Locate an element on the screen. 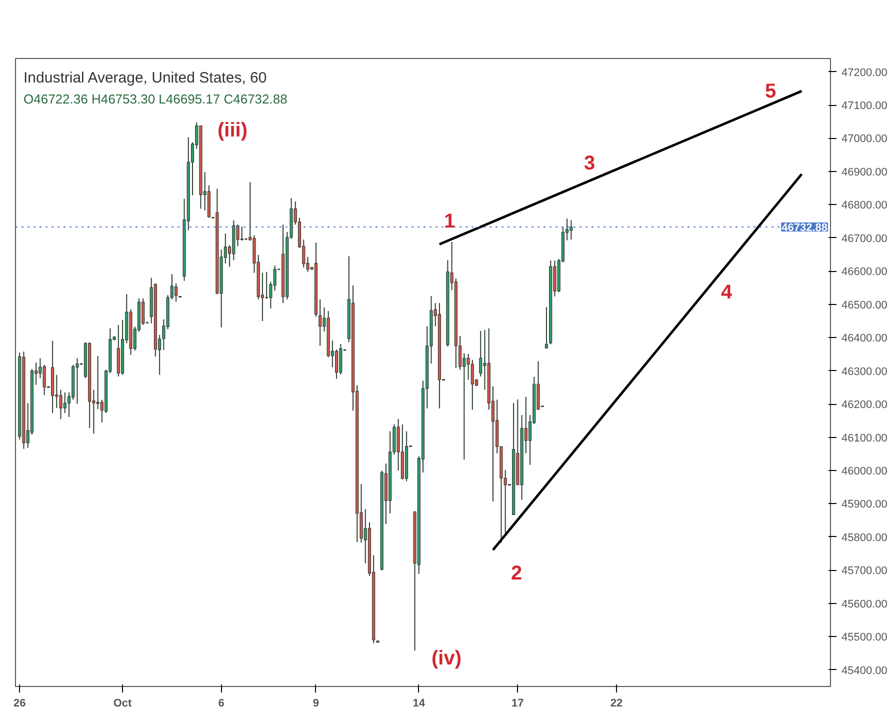 The height and width of the screenshot is (715, 896). x-tick-label: 22 is located at coordinates (616, 704).